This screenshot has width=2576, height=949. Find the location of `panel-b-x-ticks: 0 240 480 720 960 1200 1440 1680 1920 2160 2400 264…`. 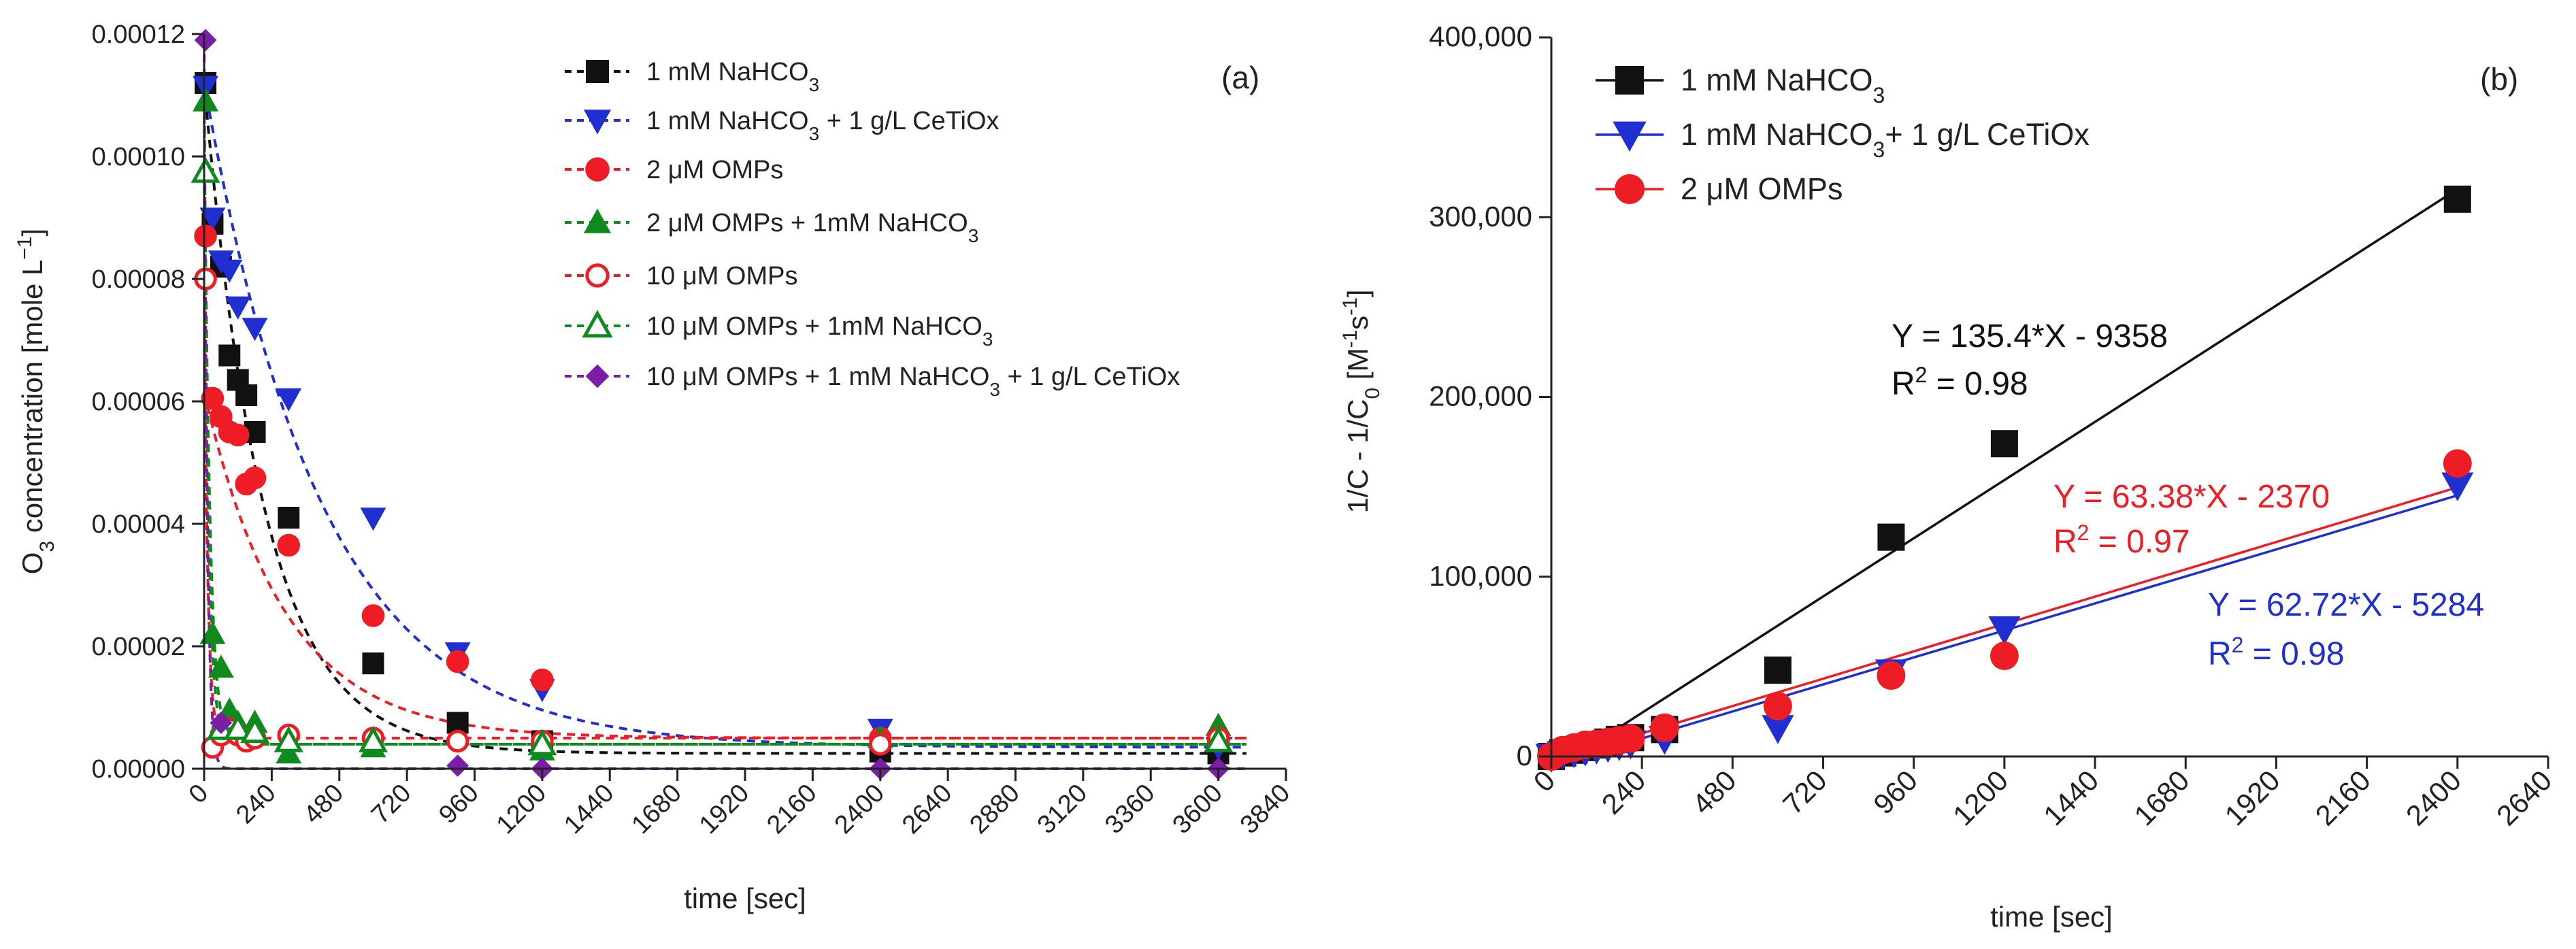

panel-b-x-ticks: 0 240 480 720 960 1200 1440 1680 1920 2160 2400 264… is located at coordinates (2043, 794).